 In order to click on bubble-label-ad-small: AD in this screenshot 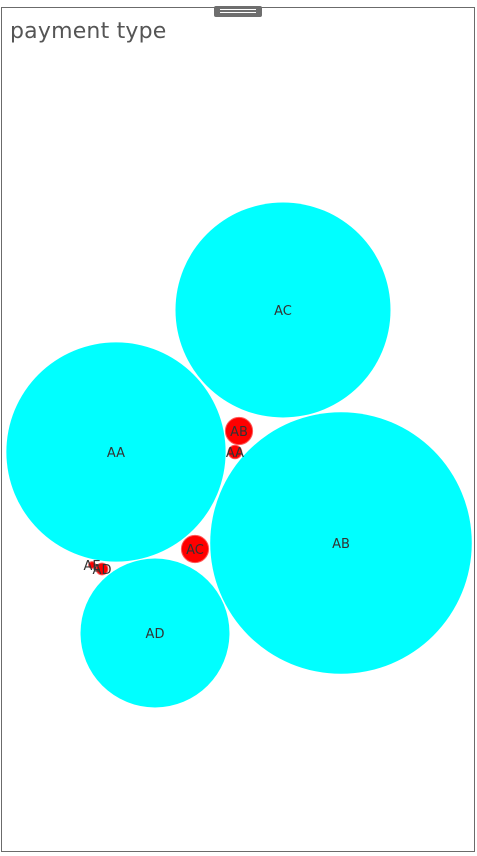, I will do `click(102, 570)`.